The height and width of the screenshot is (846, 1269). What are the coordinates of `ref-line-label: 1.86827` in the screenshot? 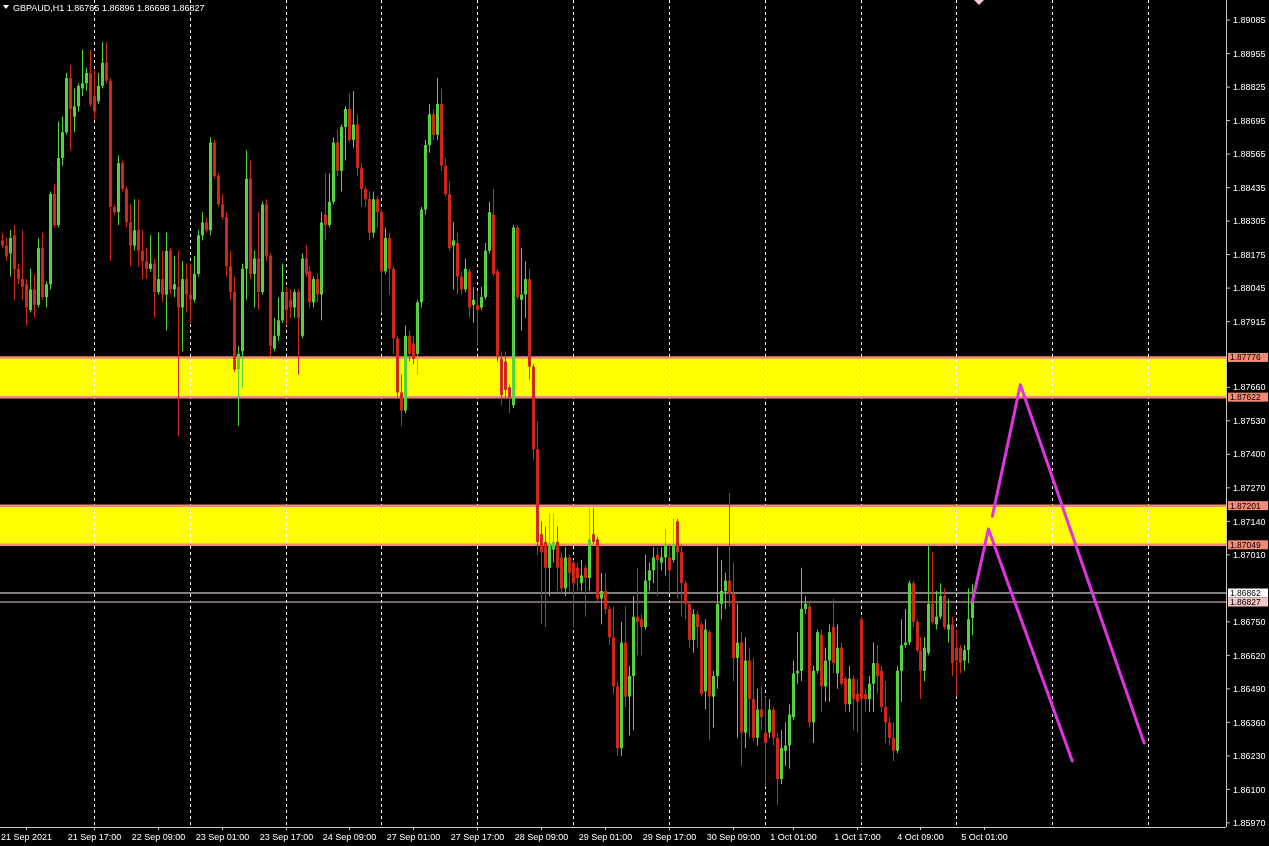 It's located at (1245, 601).